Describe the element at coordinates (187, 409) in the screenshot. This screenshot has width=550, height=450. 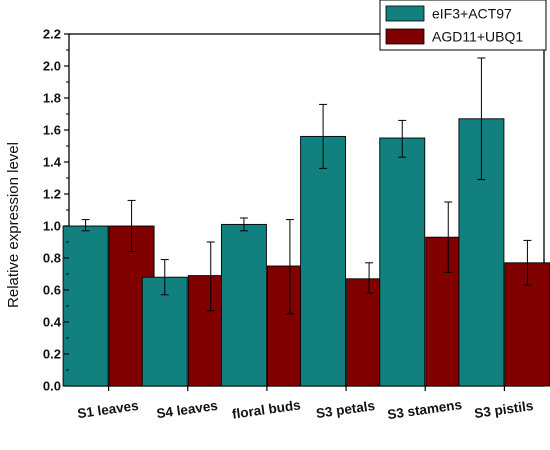
I see `x-tick-label: S4 leaves` at that location.